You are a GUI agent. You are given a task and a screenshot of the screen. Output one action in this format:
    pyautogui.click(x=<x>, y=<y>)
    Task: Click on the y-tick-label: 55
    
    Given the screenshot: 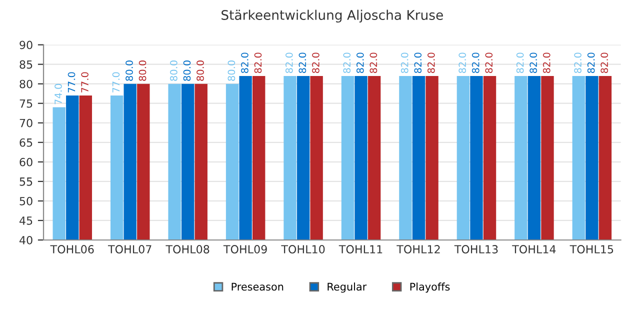 What is the action you would take?
    pyautogui.click(x=26, y=182)
    